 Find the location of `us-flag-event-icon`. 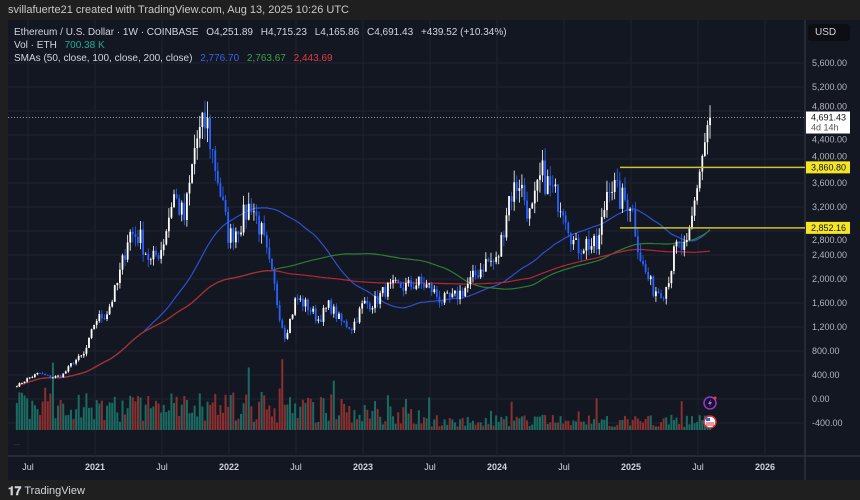

us-flag-event-icon is located at coordinates (710, 422).